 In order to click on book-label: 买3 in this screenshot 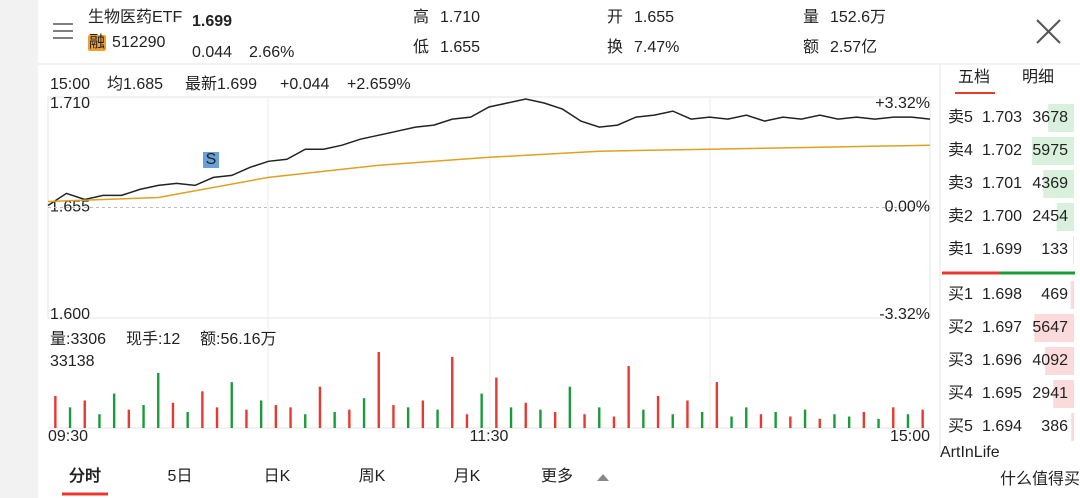, I will do `click(960, 360)`.